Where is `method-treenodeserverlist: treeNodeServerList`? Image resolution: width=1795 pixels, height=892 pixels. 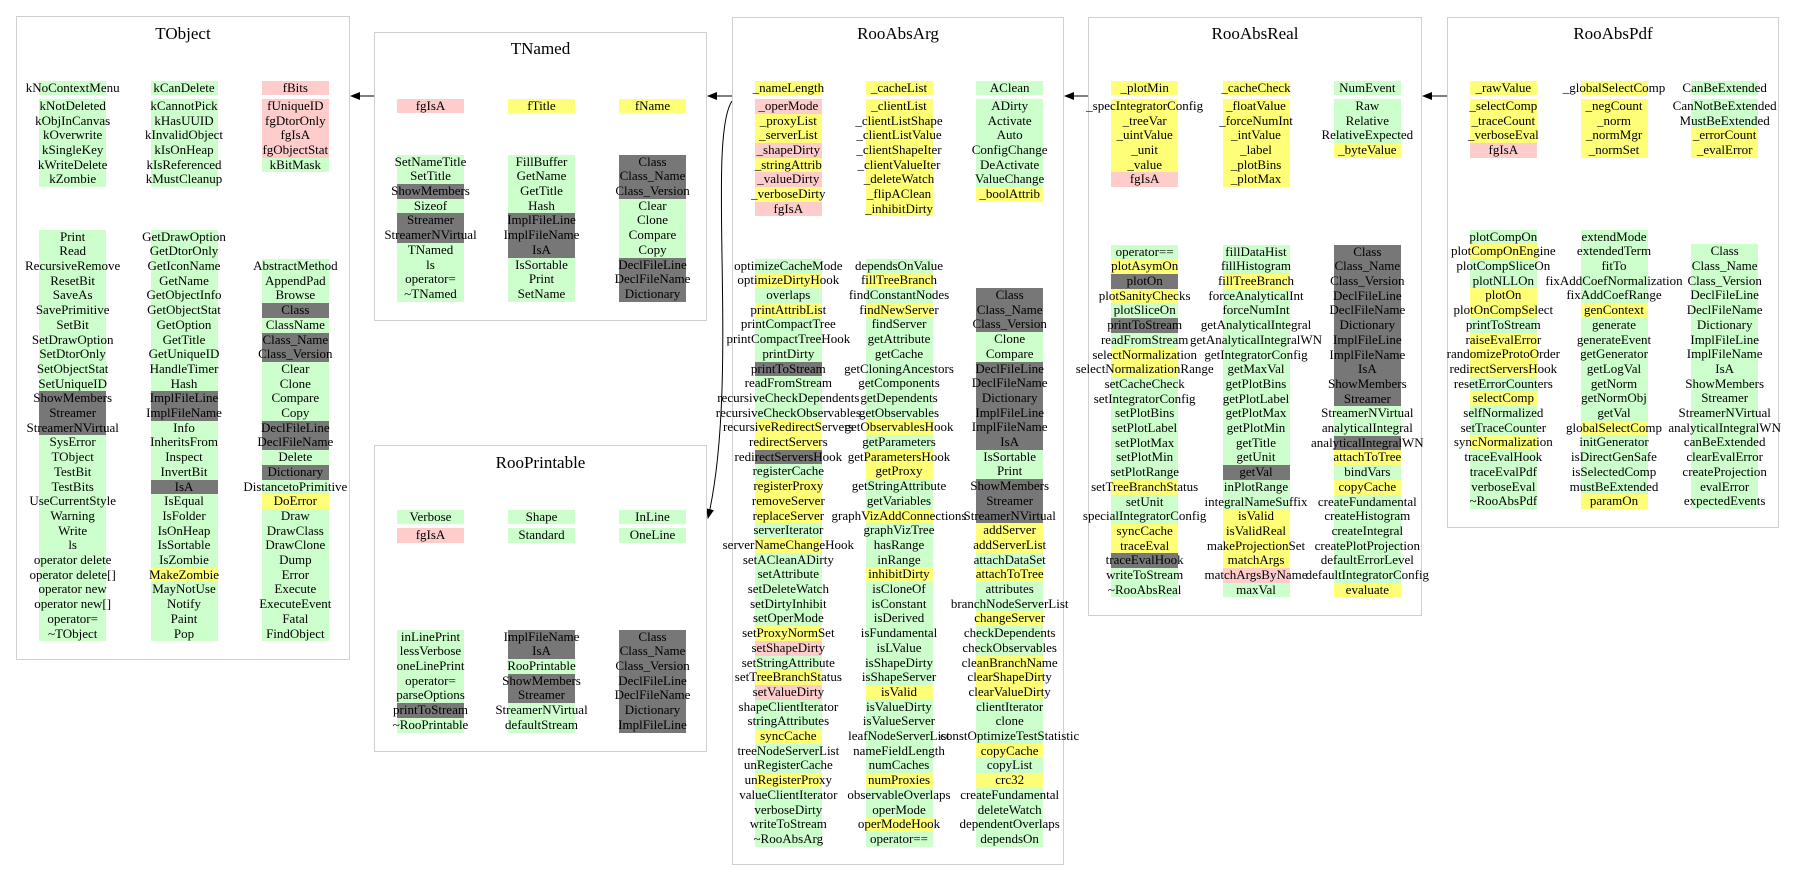 method-treenodeserverlist: treeNodeServerList is located at coordinates (788, 751).